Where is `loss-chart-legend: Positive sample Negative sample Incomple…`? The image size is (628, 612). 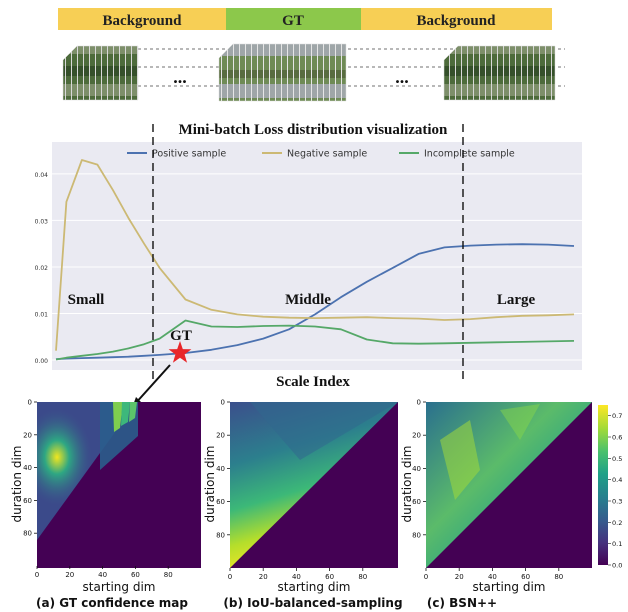 loss-chart-legend: Positive sample Negative sample Incomple… is located at coordinates (321, 154).